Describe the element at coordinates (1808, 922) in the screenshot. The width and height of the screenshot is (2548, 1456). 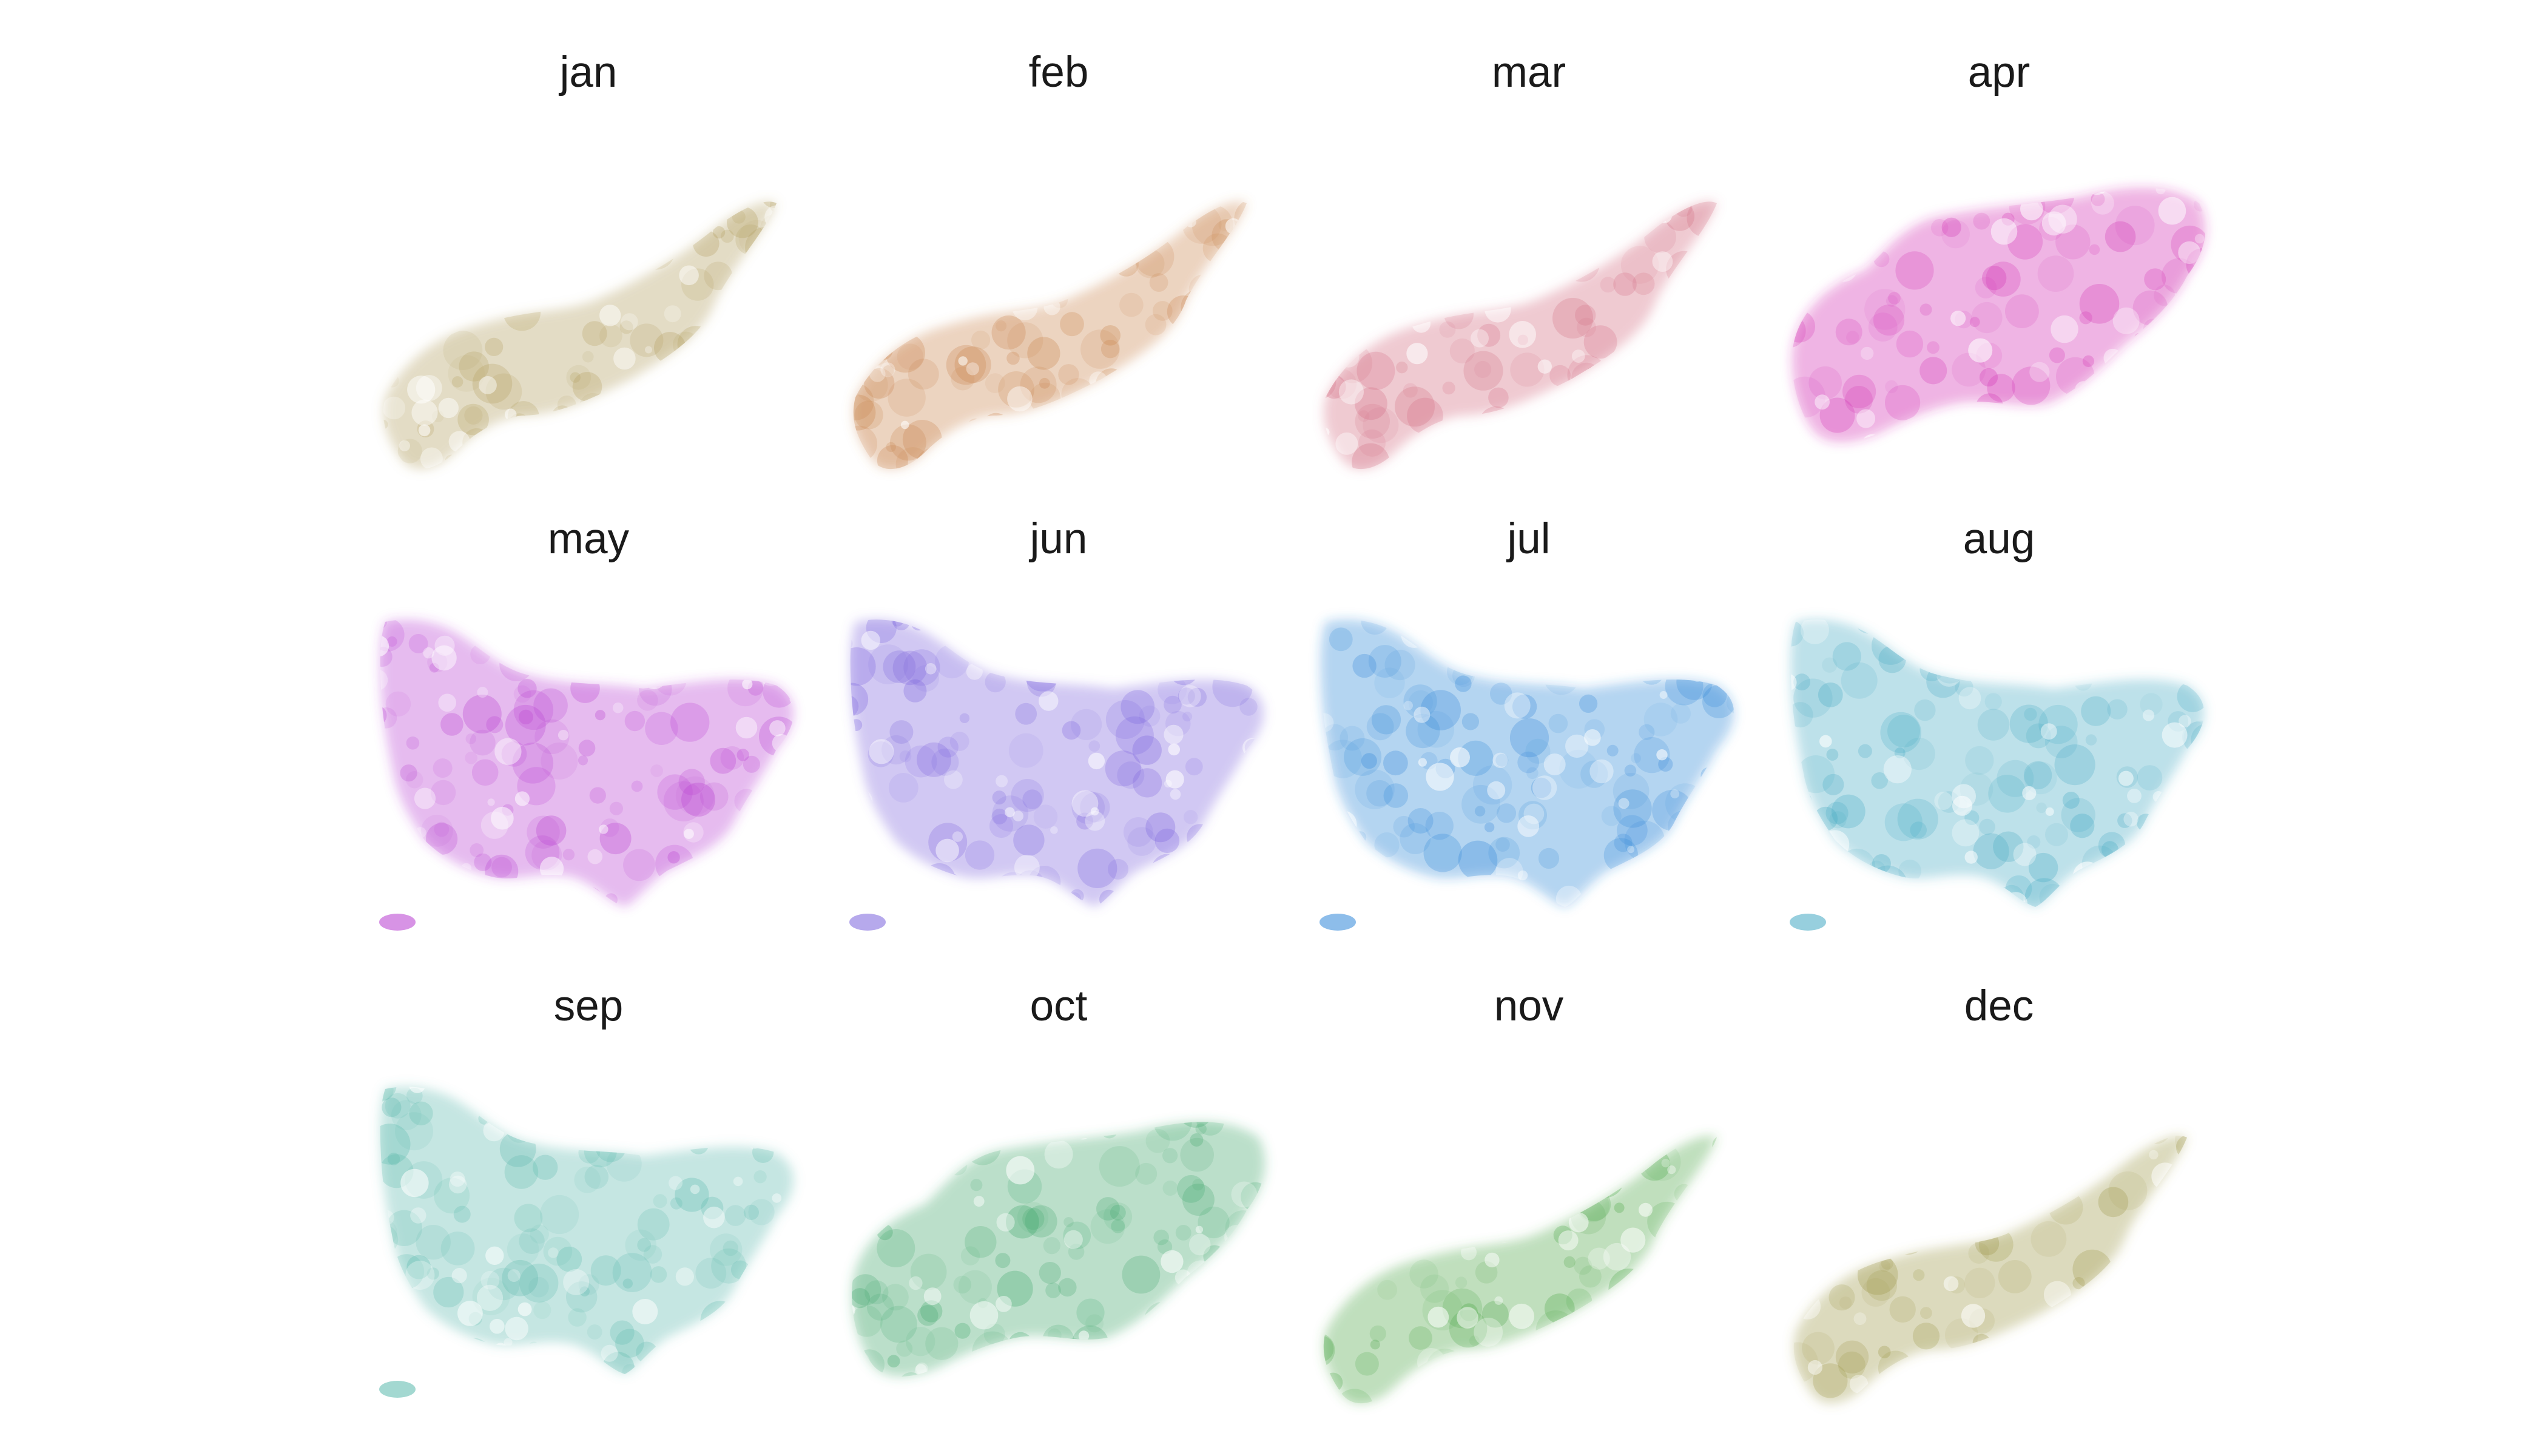
I see `map-island-aug` at that location.